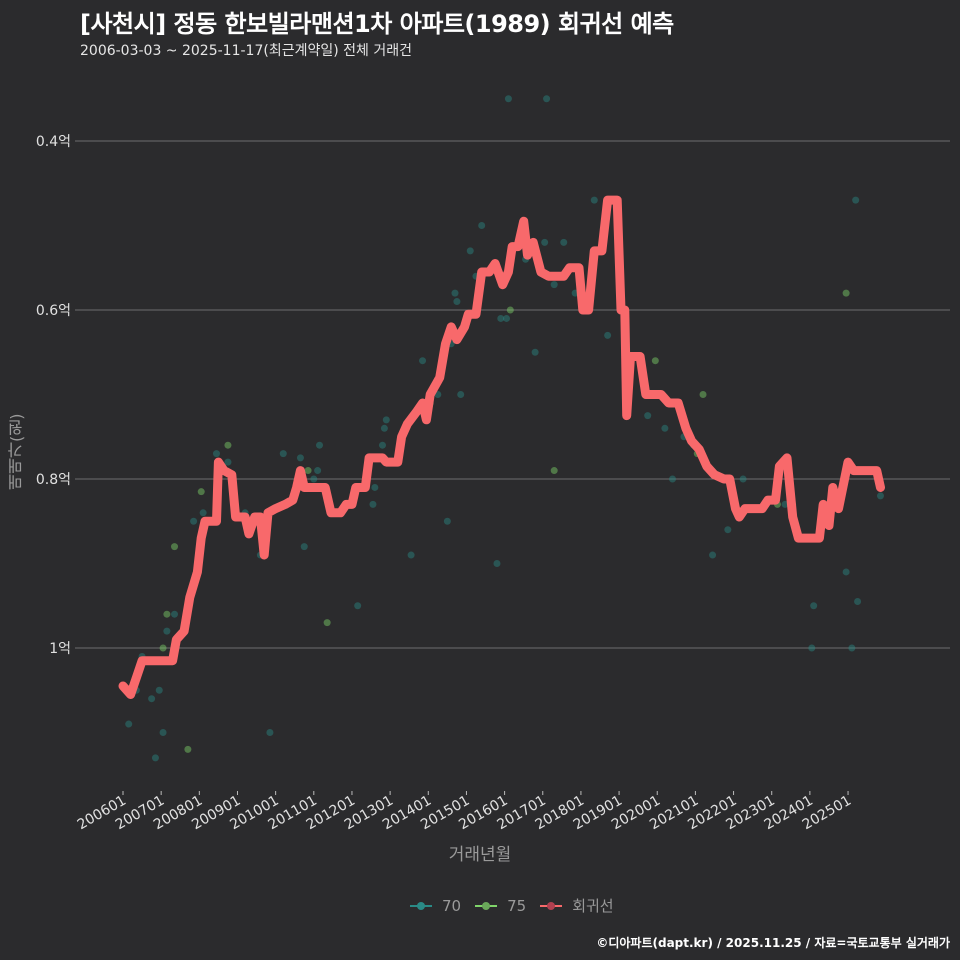 This screenshot has width=960, height=960. What do you see at coordinates (435, 906) in the screenshot?
I see `legend-item-70: 70` at bounding box center [435, 906].